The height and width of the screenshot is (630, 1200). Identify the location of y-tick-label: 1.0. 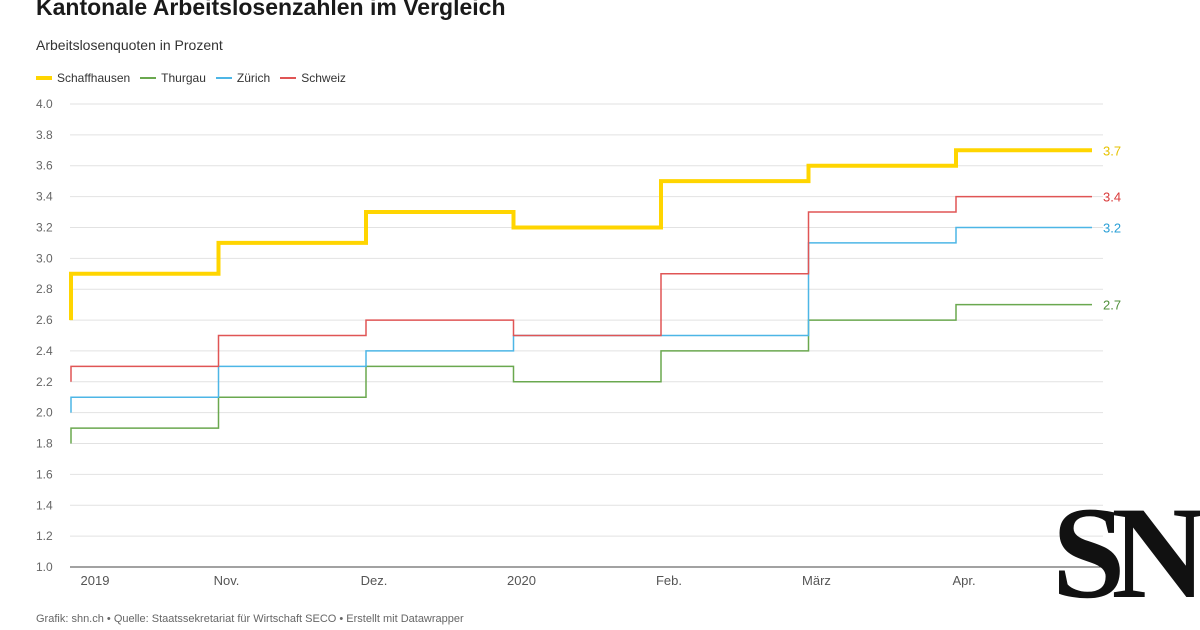
(44, 567).